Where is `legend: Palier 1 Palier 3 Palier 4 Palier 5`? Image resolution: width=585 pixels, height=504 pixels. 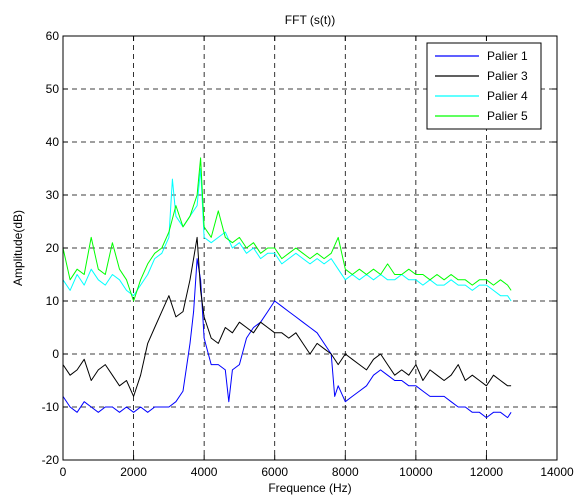 legend: Palier 1 Palier 3 Palier 4 Palier 5 is located at coordinates (484, 86).